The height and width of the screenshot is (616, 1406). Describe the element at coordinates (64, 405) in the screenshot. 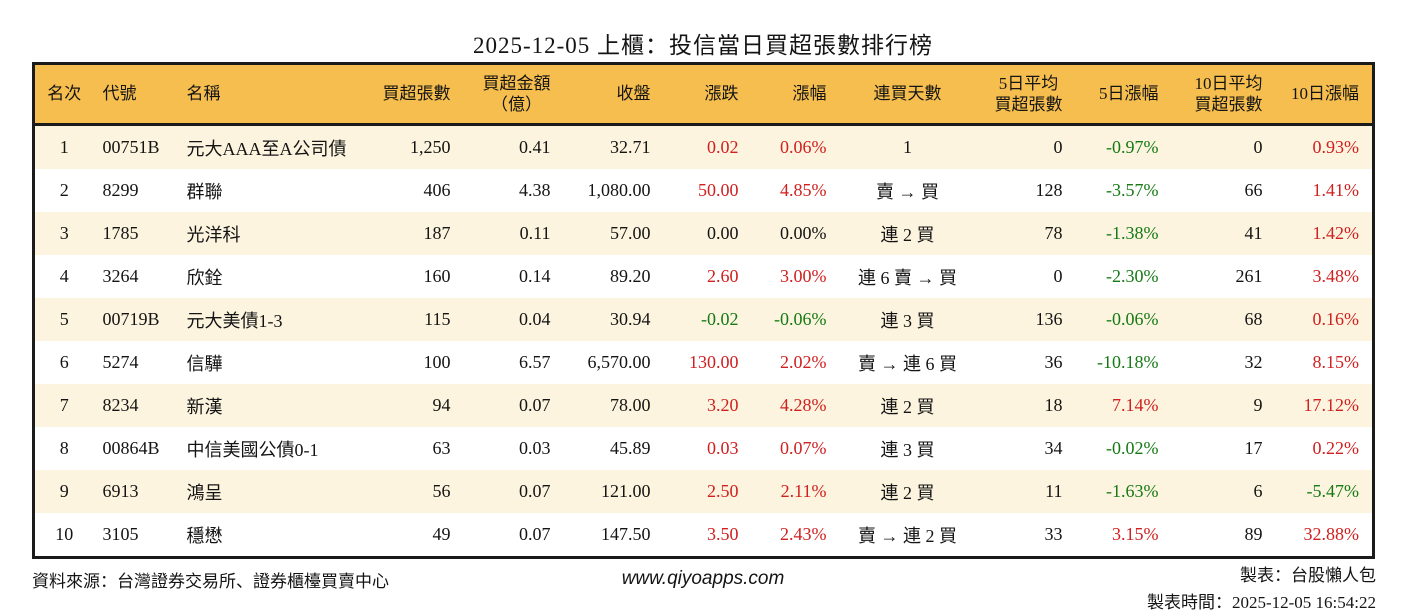

I see `cell-rank: 7` at that location.